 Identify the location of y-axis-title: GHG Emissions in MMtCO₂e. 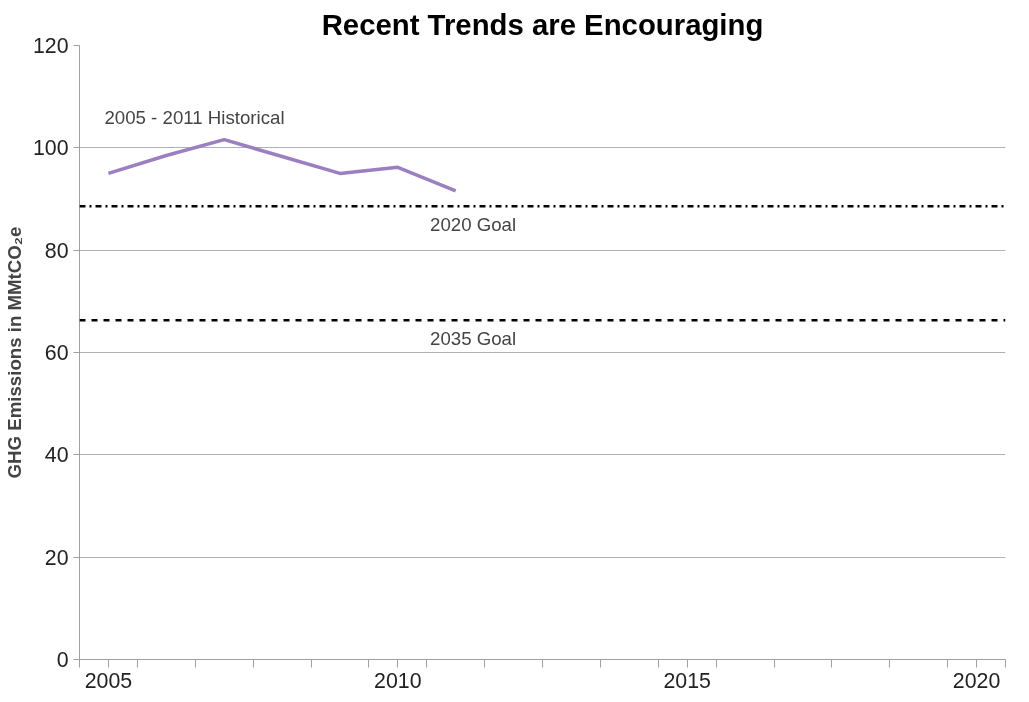
(14, 352).